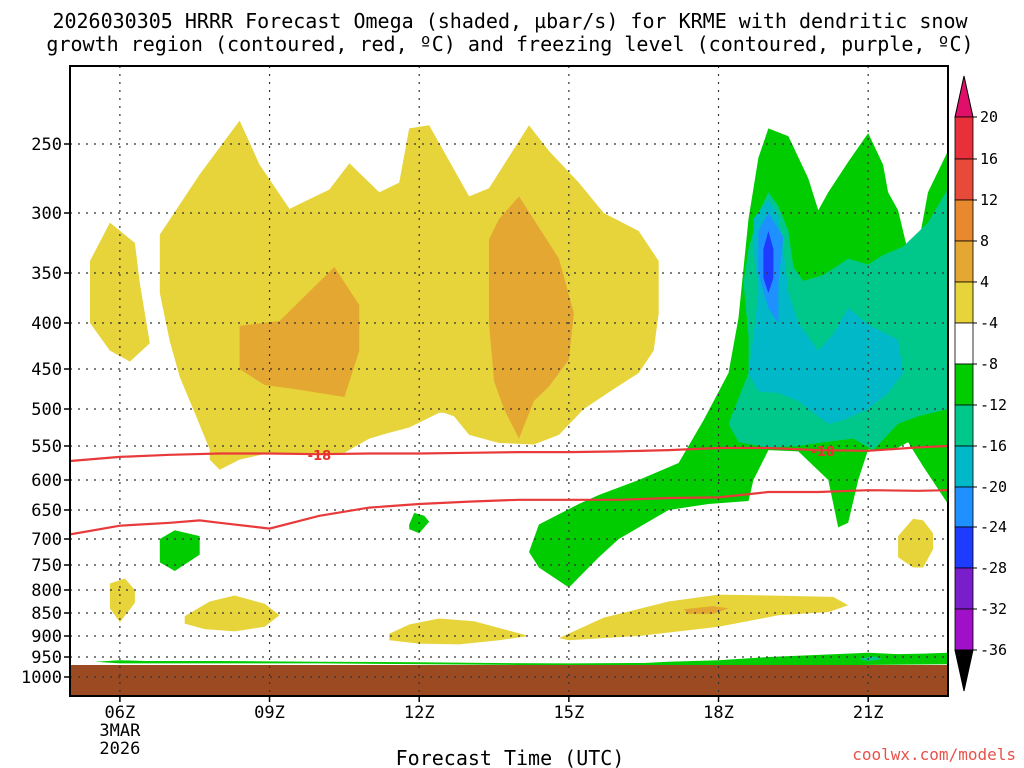  What do you see at coordinates (989, 200) in the screenshot?
I see `colorbar-label-2: 12` at bounding box center [989, 200].